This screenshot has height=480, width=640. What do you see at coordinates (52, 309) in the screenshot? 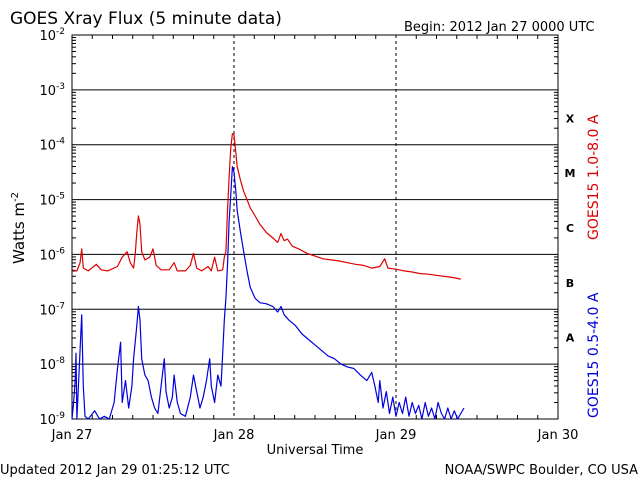
I see `y-tick-label: 10⁻⁷` at bounding box center [52, 309].